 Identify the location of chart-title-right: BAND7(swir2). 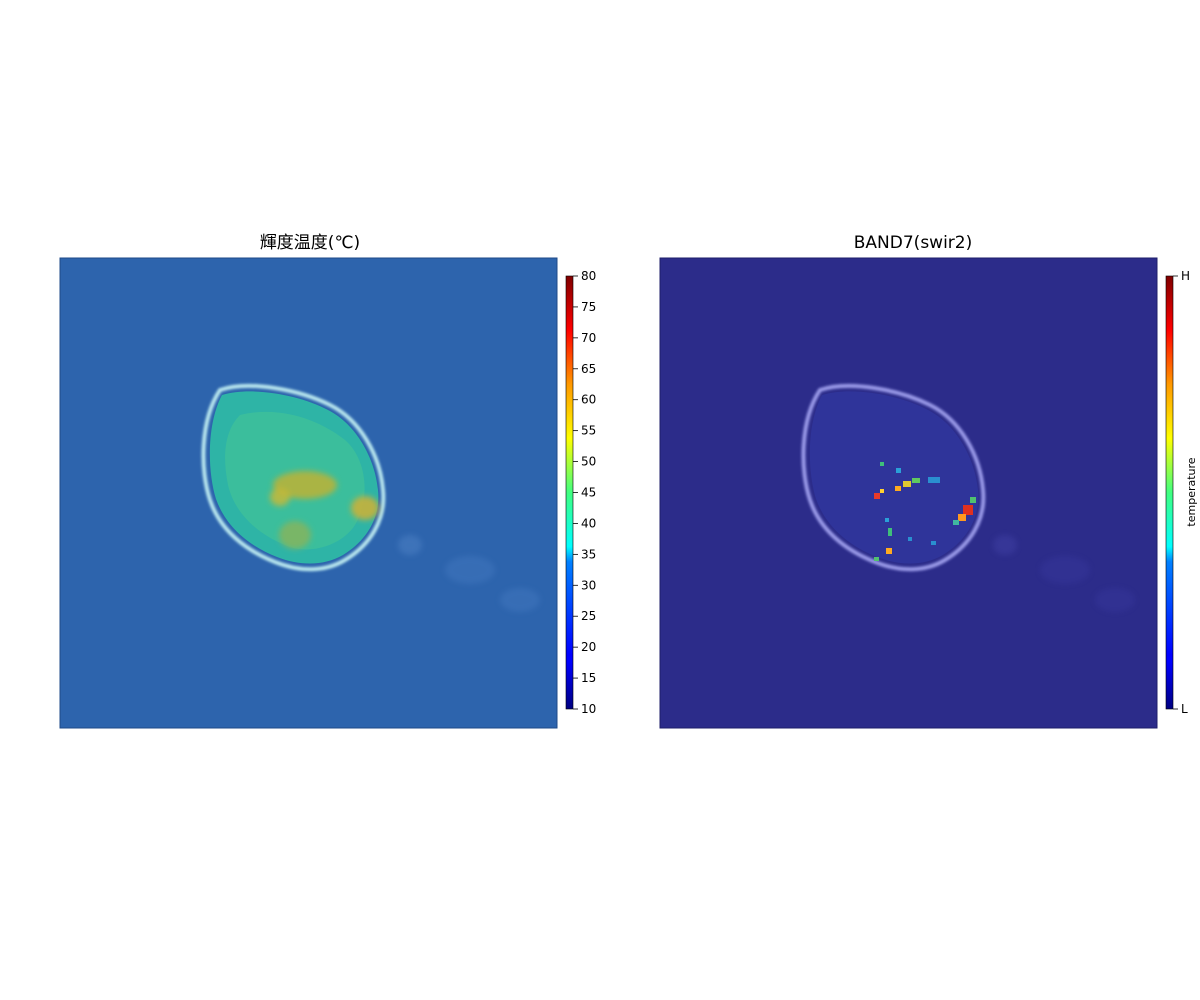
(913, 243).